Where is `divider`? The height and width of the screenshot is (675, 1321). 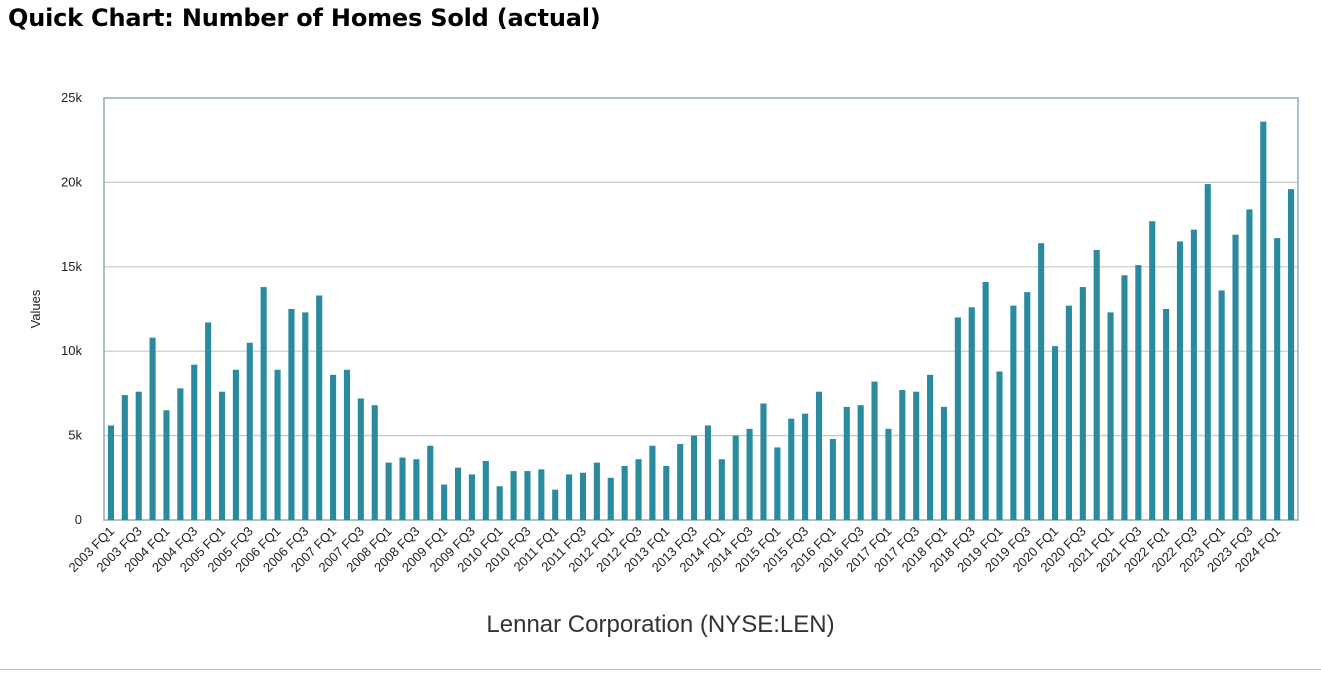
divider is located at coordinates (660, 669).